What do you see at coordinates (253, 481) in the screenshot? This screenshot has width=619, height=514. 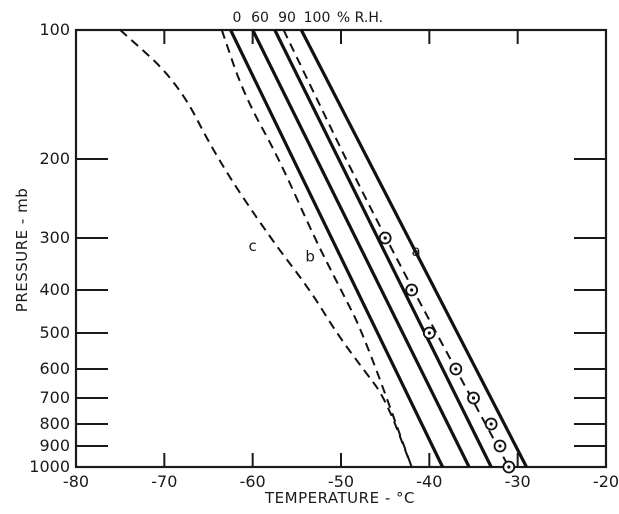 I see `x-tick-label: -60` at bounding box center [253, 481].